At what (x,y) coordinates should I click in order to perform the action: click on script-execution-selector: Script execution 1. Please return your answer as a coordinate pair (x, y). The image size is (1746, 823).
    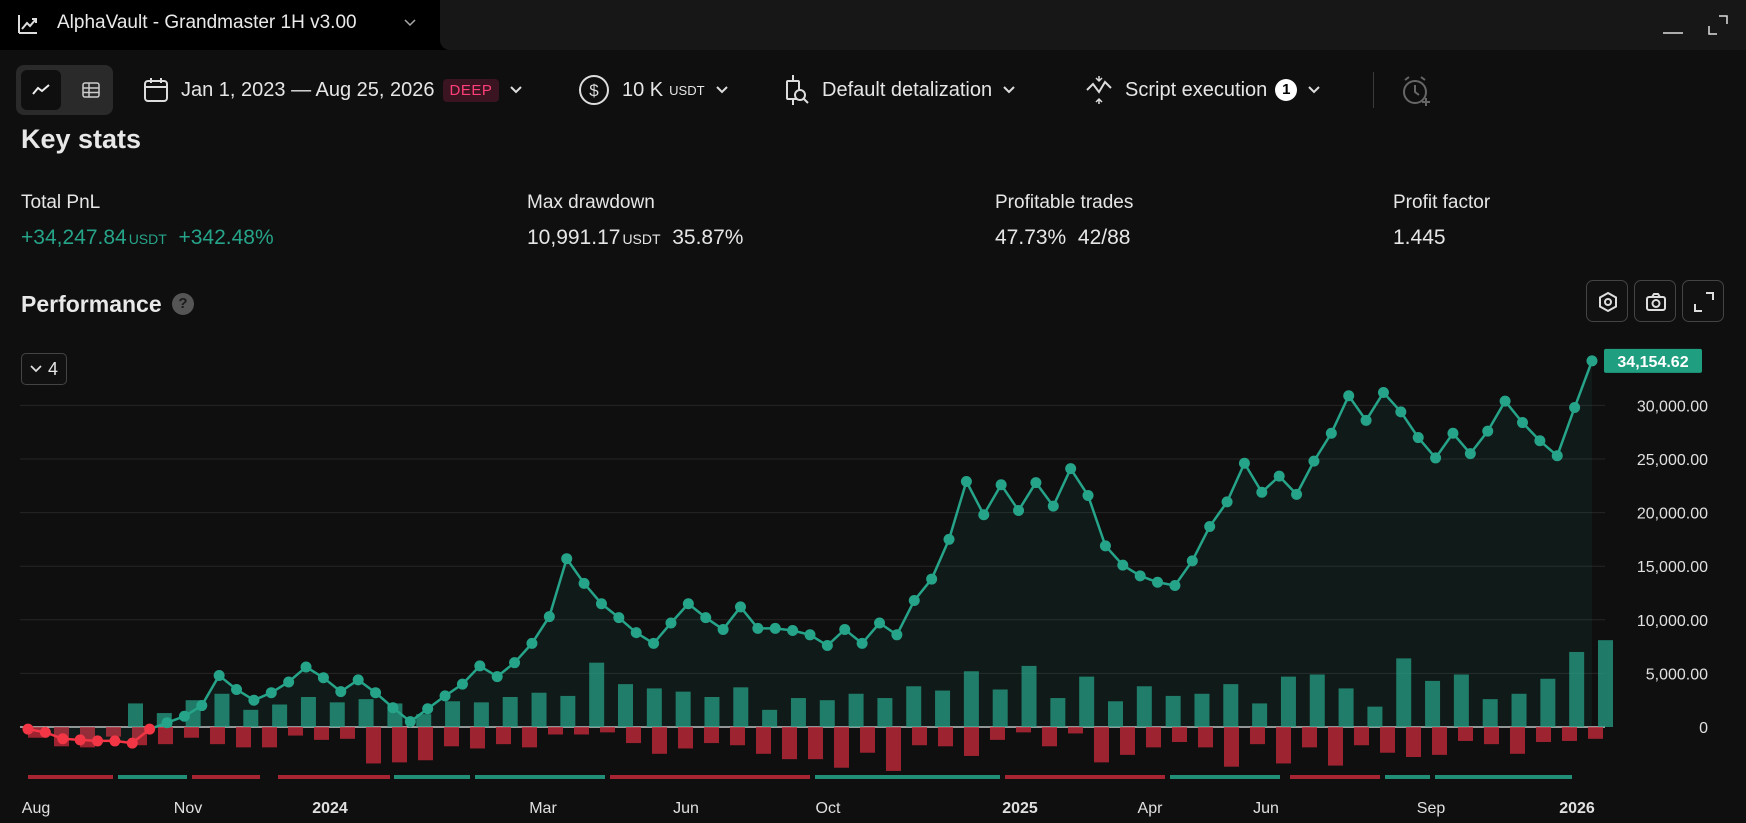
    Looking at the image, I should click on (1203, 90).